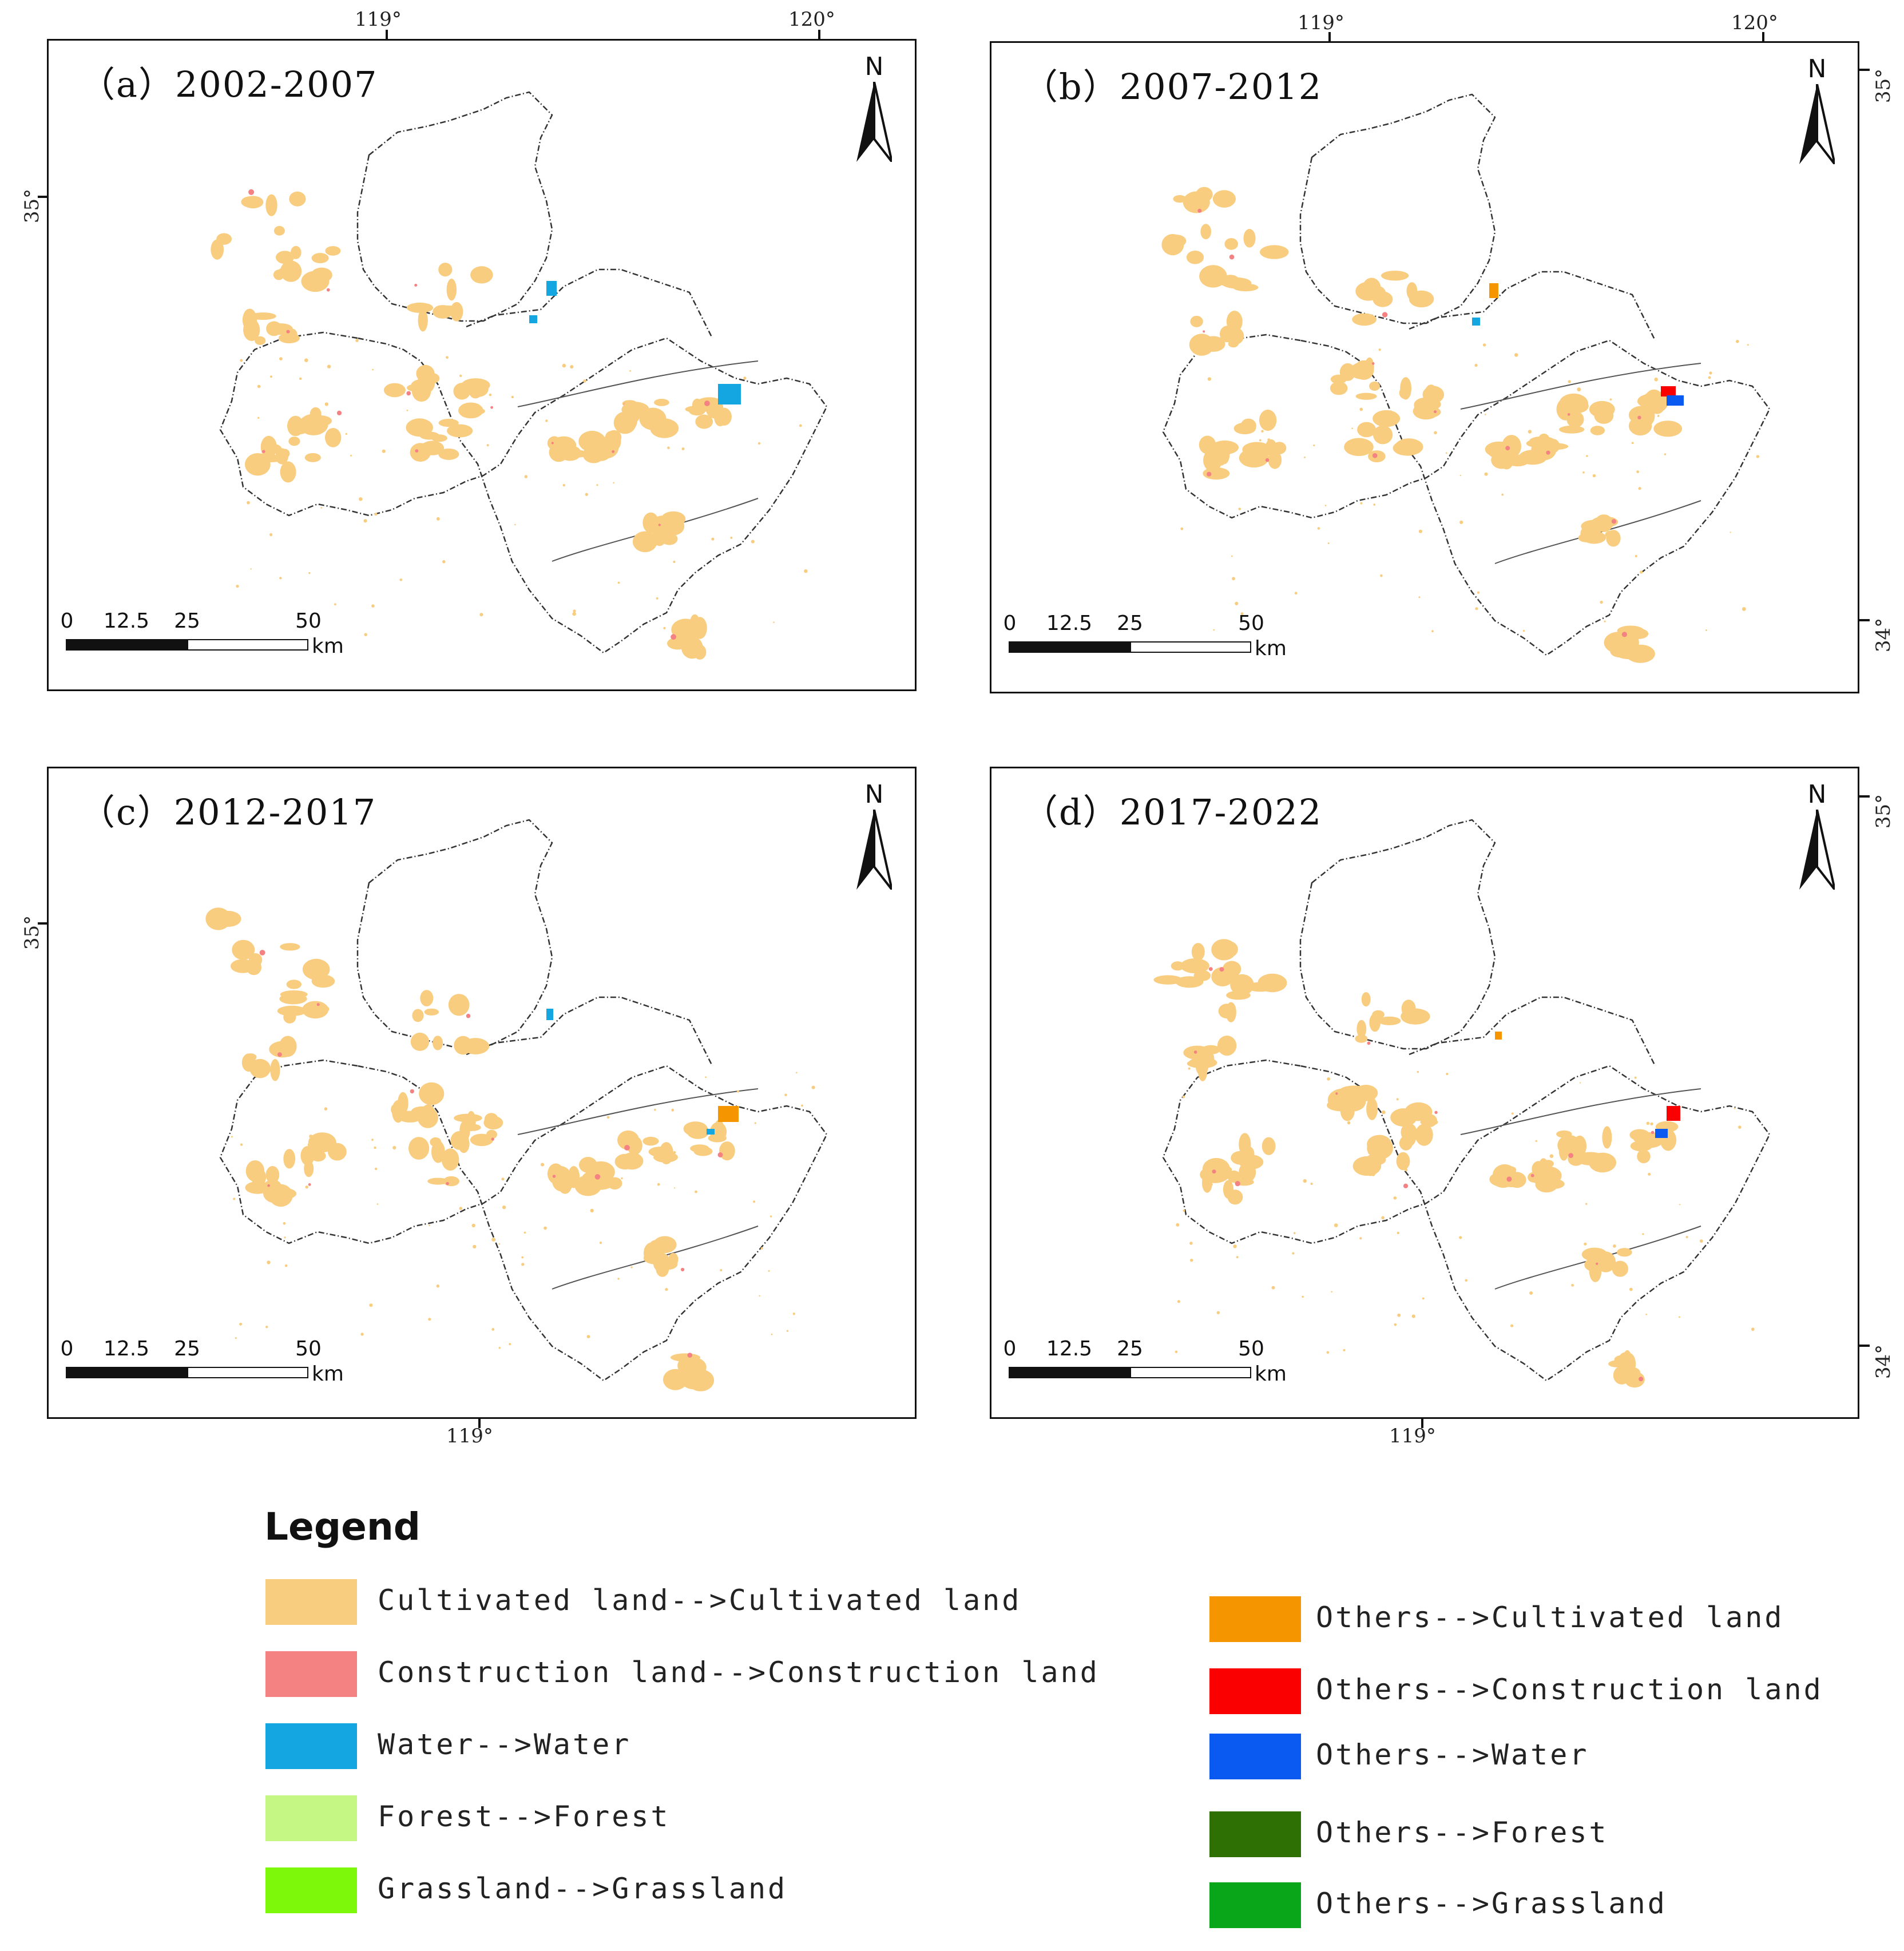  I want to click on scale-tick-0: 0, so click(67, 1349).